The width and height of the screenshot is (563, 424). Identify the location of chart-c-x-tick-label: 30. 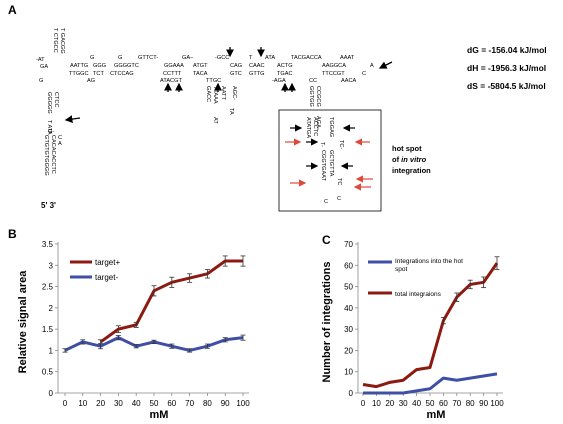
(403, 403).